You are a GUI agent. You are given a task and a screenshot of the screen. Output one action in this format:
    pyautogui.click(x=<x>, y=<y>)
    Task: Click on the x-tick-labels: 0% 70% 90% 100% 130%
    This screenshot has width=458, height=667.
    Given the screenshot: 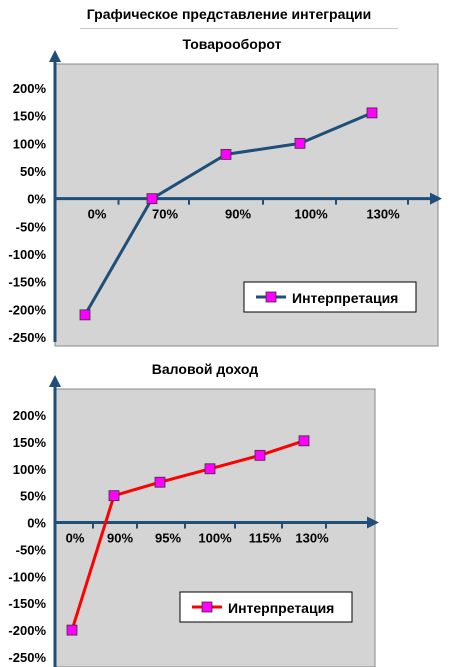 What is the action you would take?
    pyautogui.click(x=244, y=214)
    